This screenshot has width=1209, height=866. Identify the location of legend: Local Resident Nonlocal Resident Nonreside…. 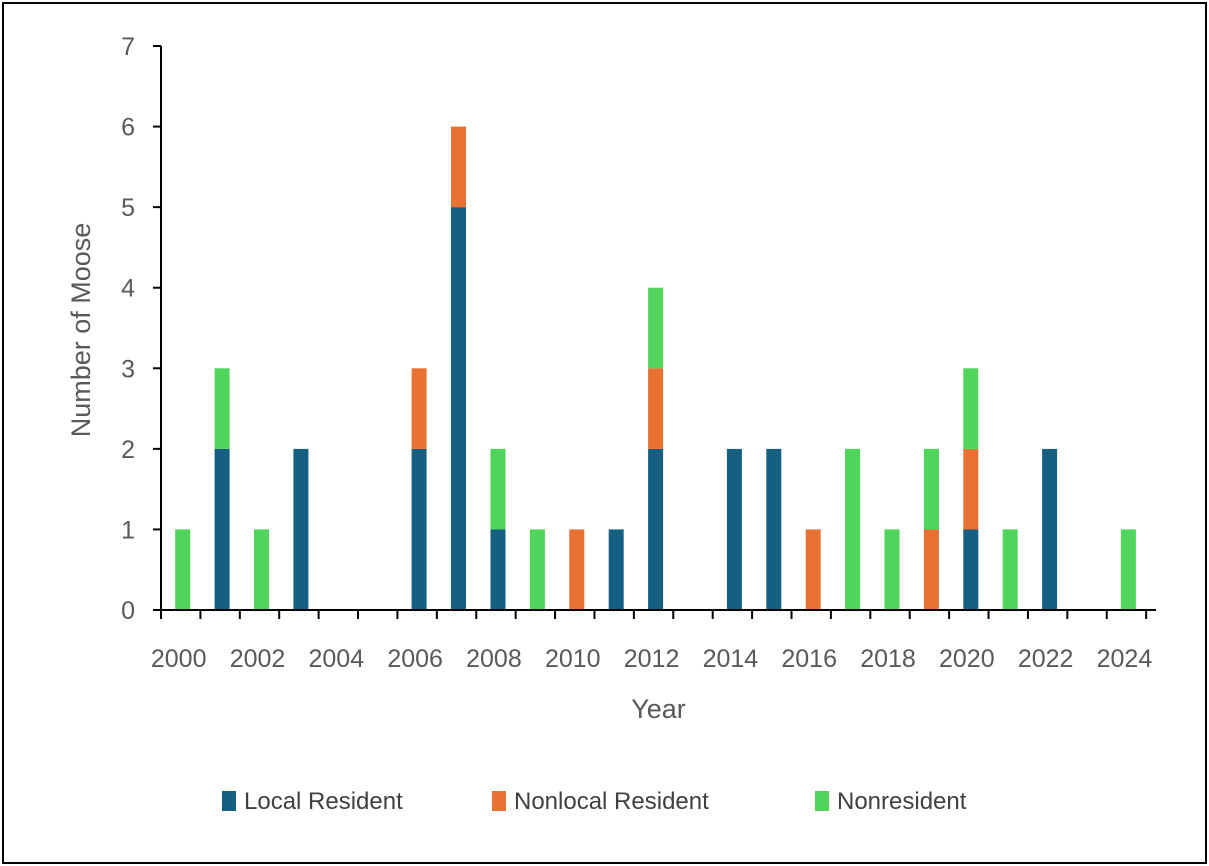
(594, 801).